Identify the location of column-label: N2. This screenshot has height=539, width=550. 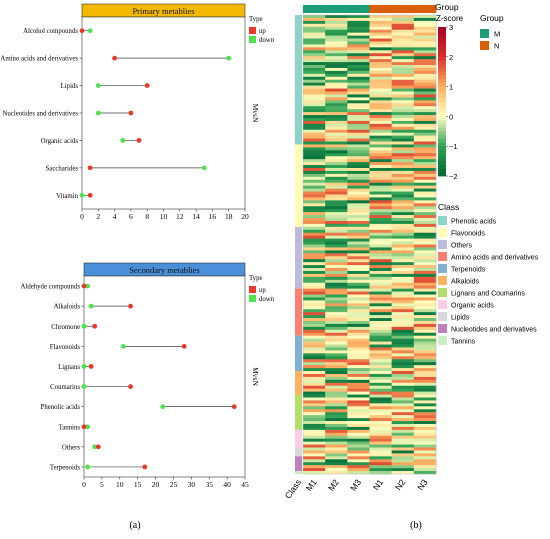
(400, 484).